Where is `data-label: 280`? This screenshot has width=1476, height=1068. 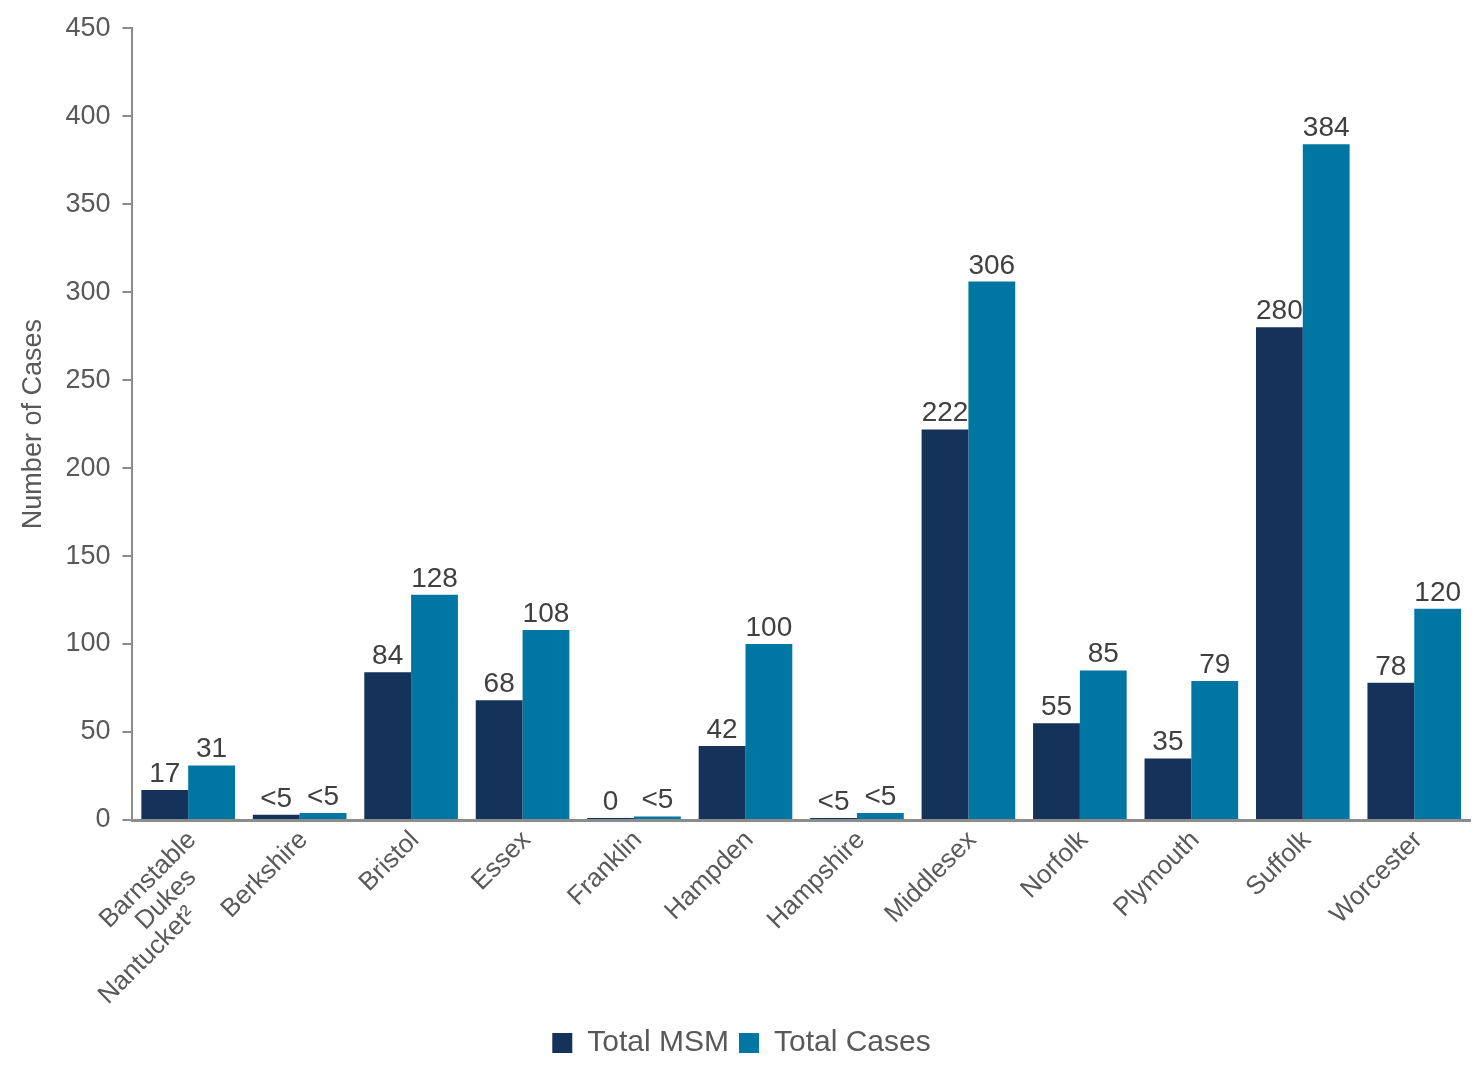 data-label: 280 is located at coordinates (1279, 310).